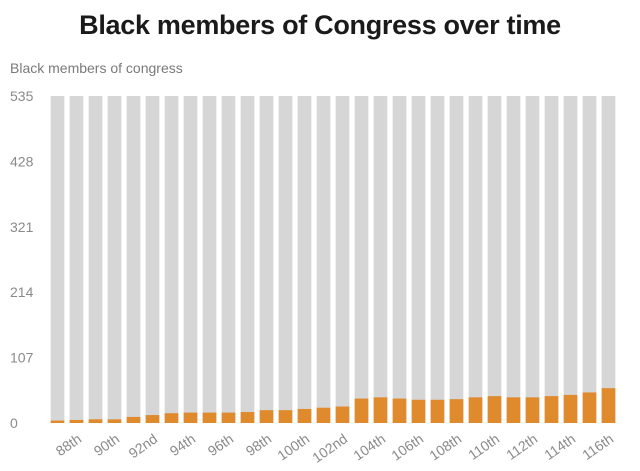 The image size is (640, 471). What do you see at coordinates (247, 259) in the screenshot?
I see `bar-total-97th` at bounding box center [247, 259].